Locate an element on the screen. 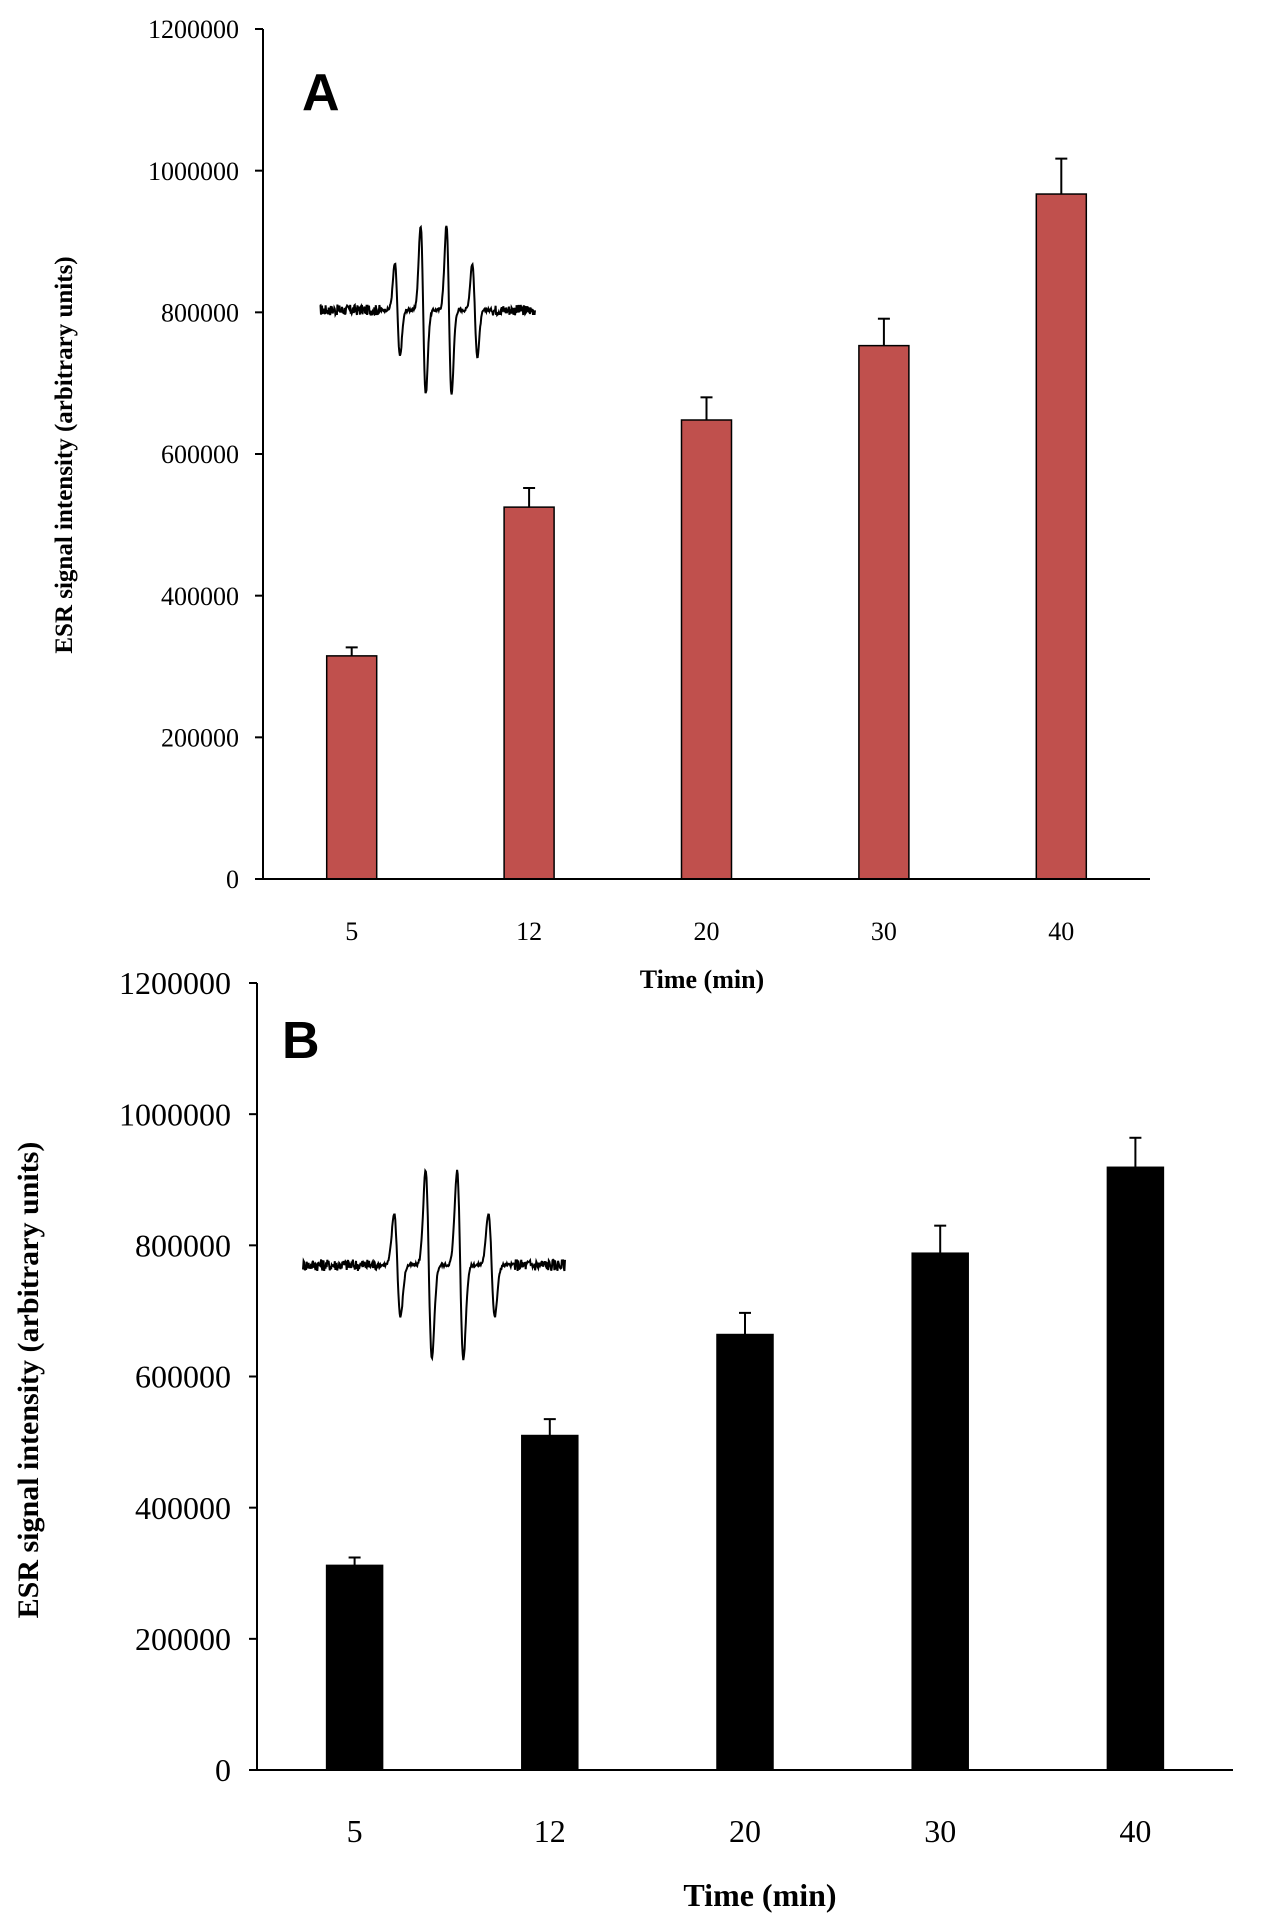 The width and height of the screenshot is (1267, 1921). panel-b-x-tick-label: 20 is located at coordinates (745, 1831).